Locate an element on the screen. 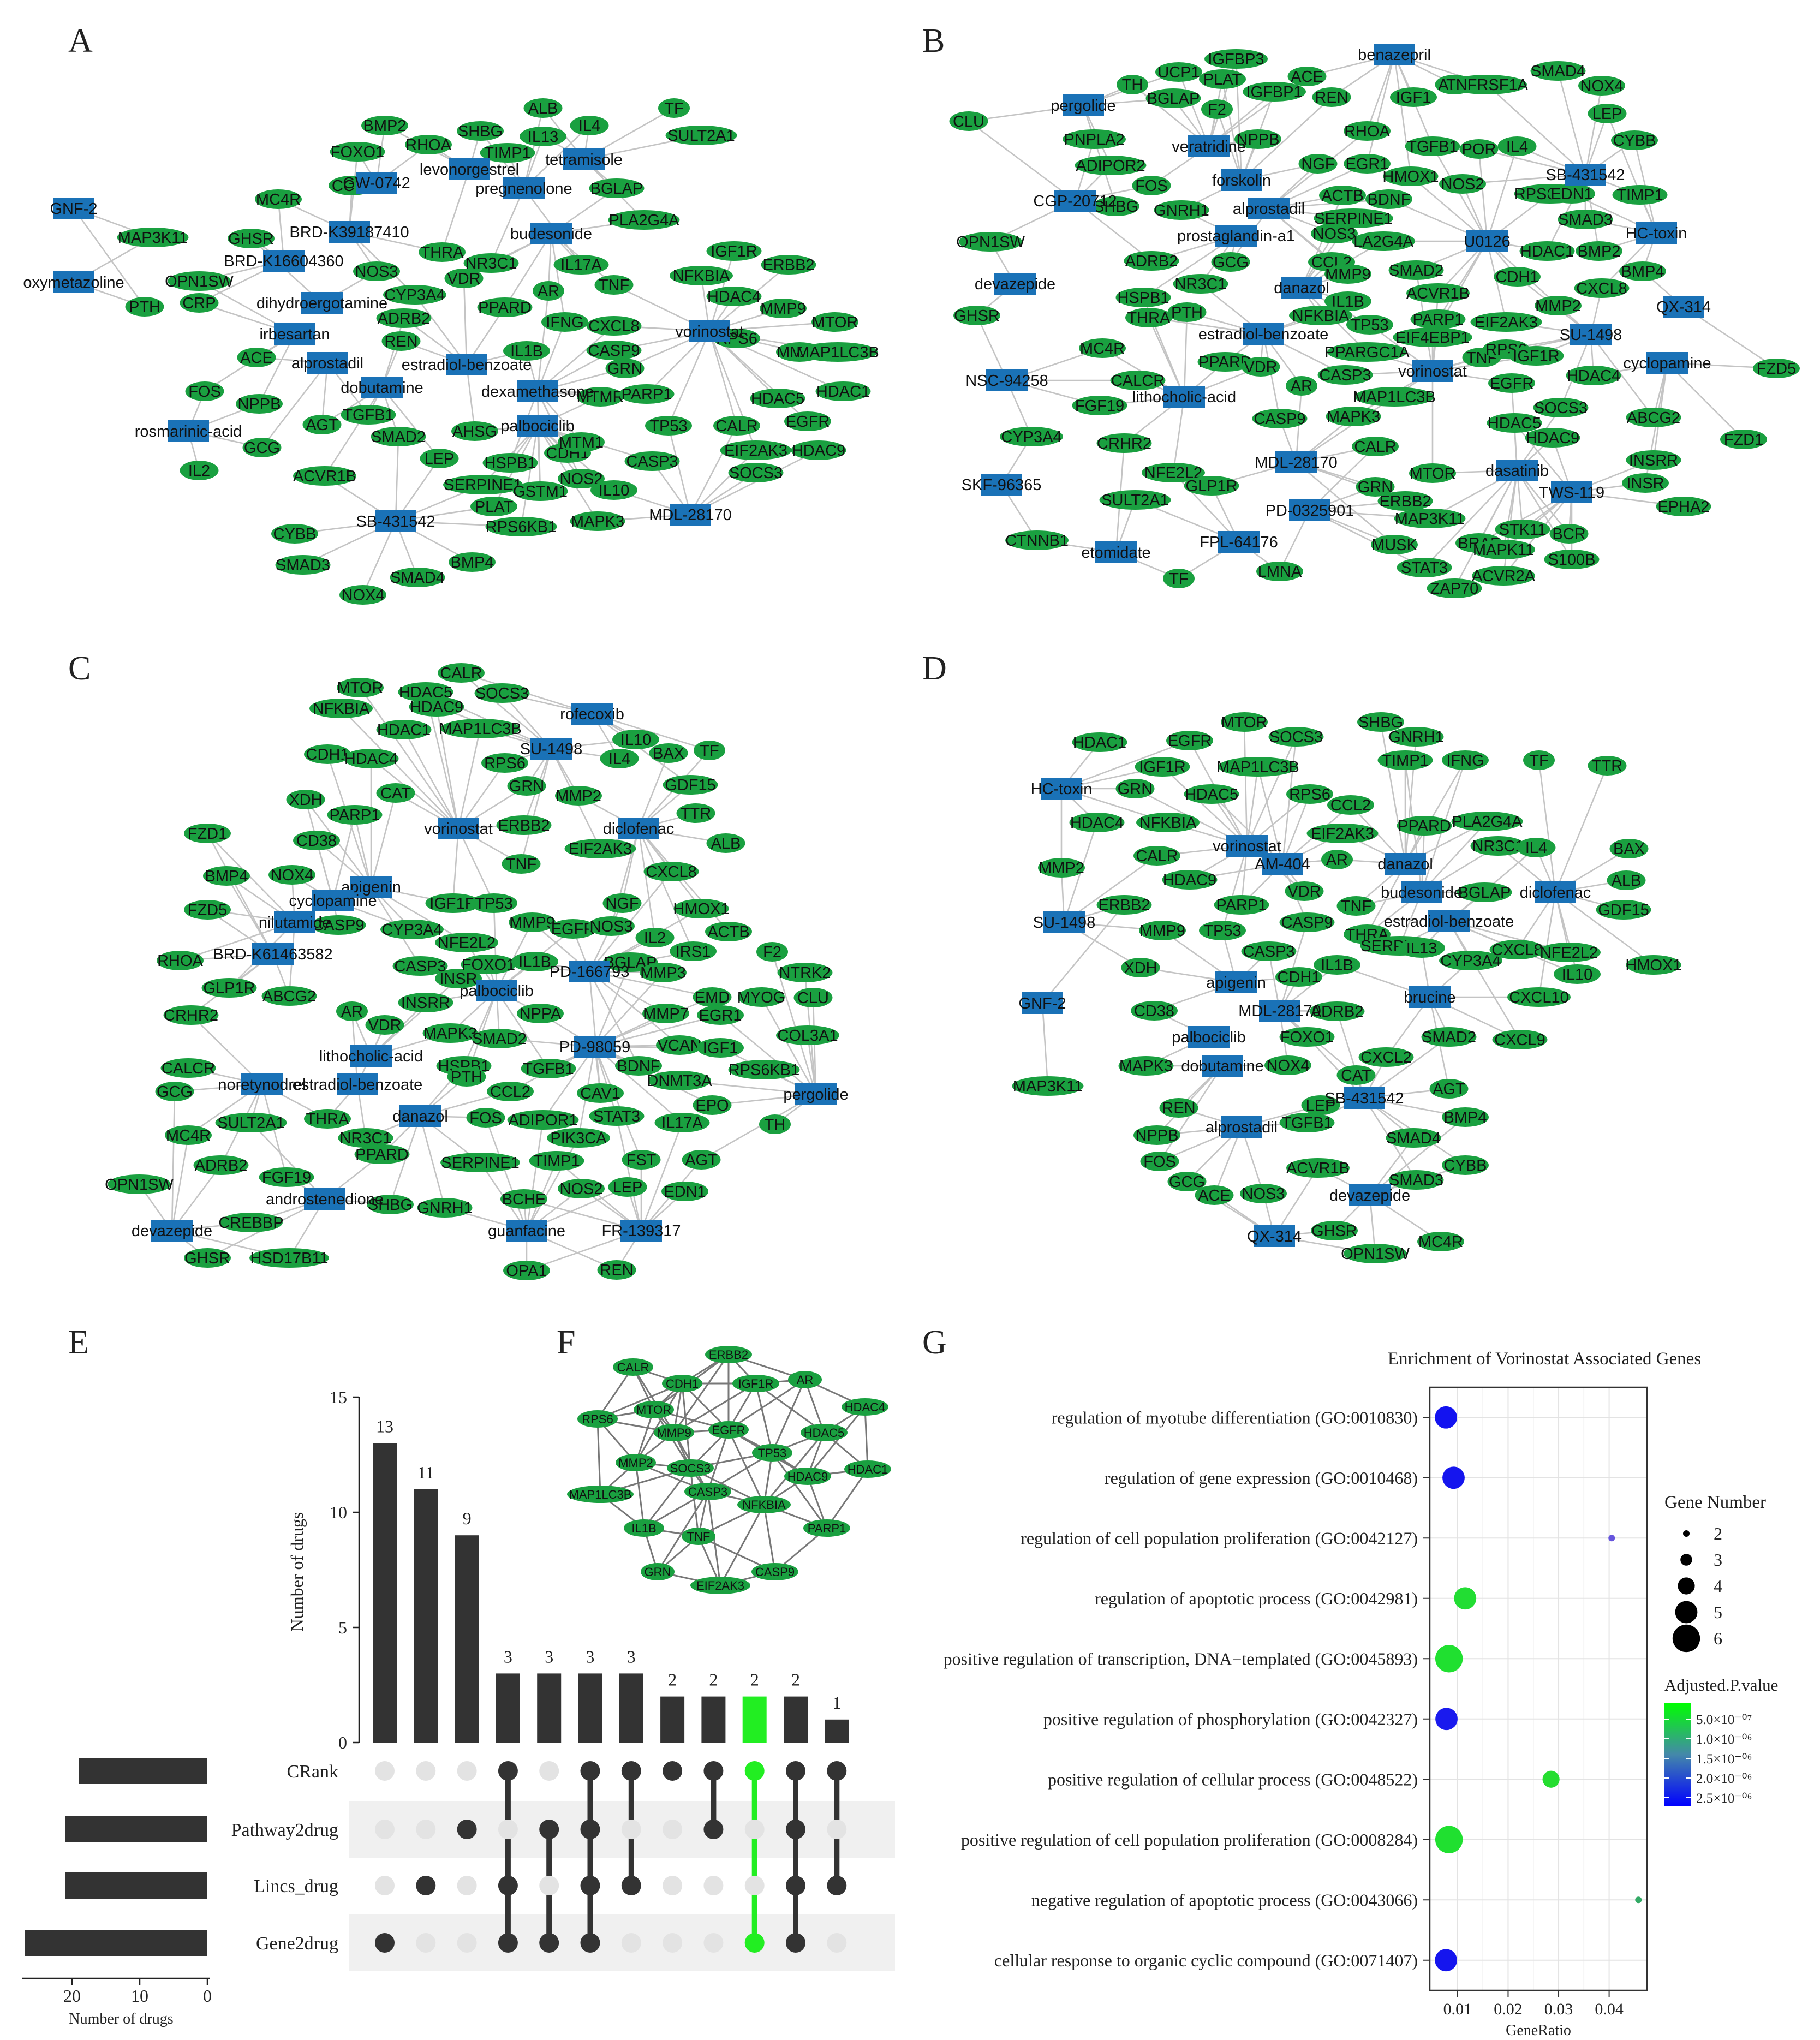 The height and width of the screenshot is (2040, 1820). drug-label: nilutamide is located at coordinates (295, 923).